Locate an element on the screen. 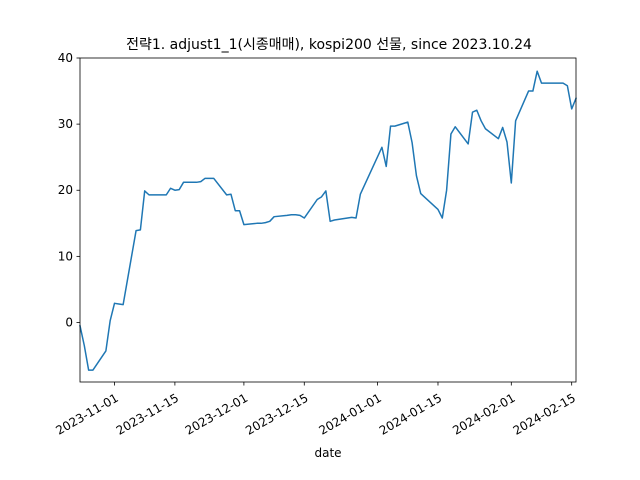  x-tick-label: 2024-01-01 is located at coordinates (349, 414).